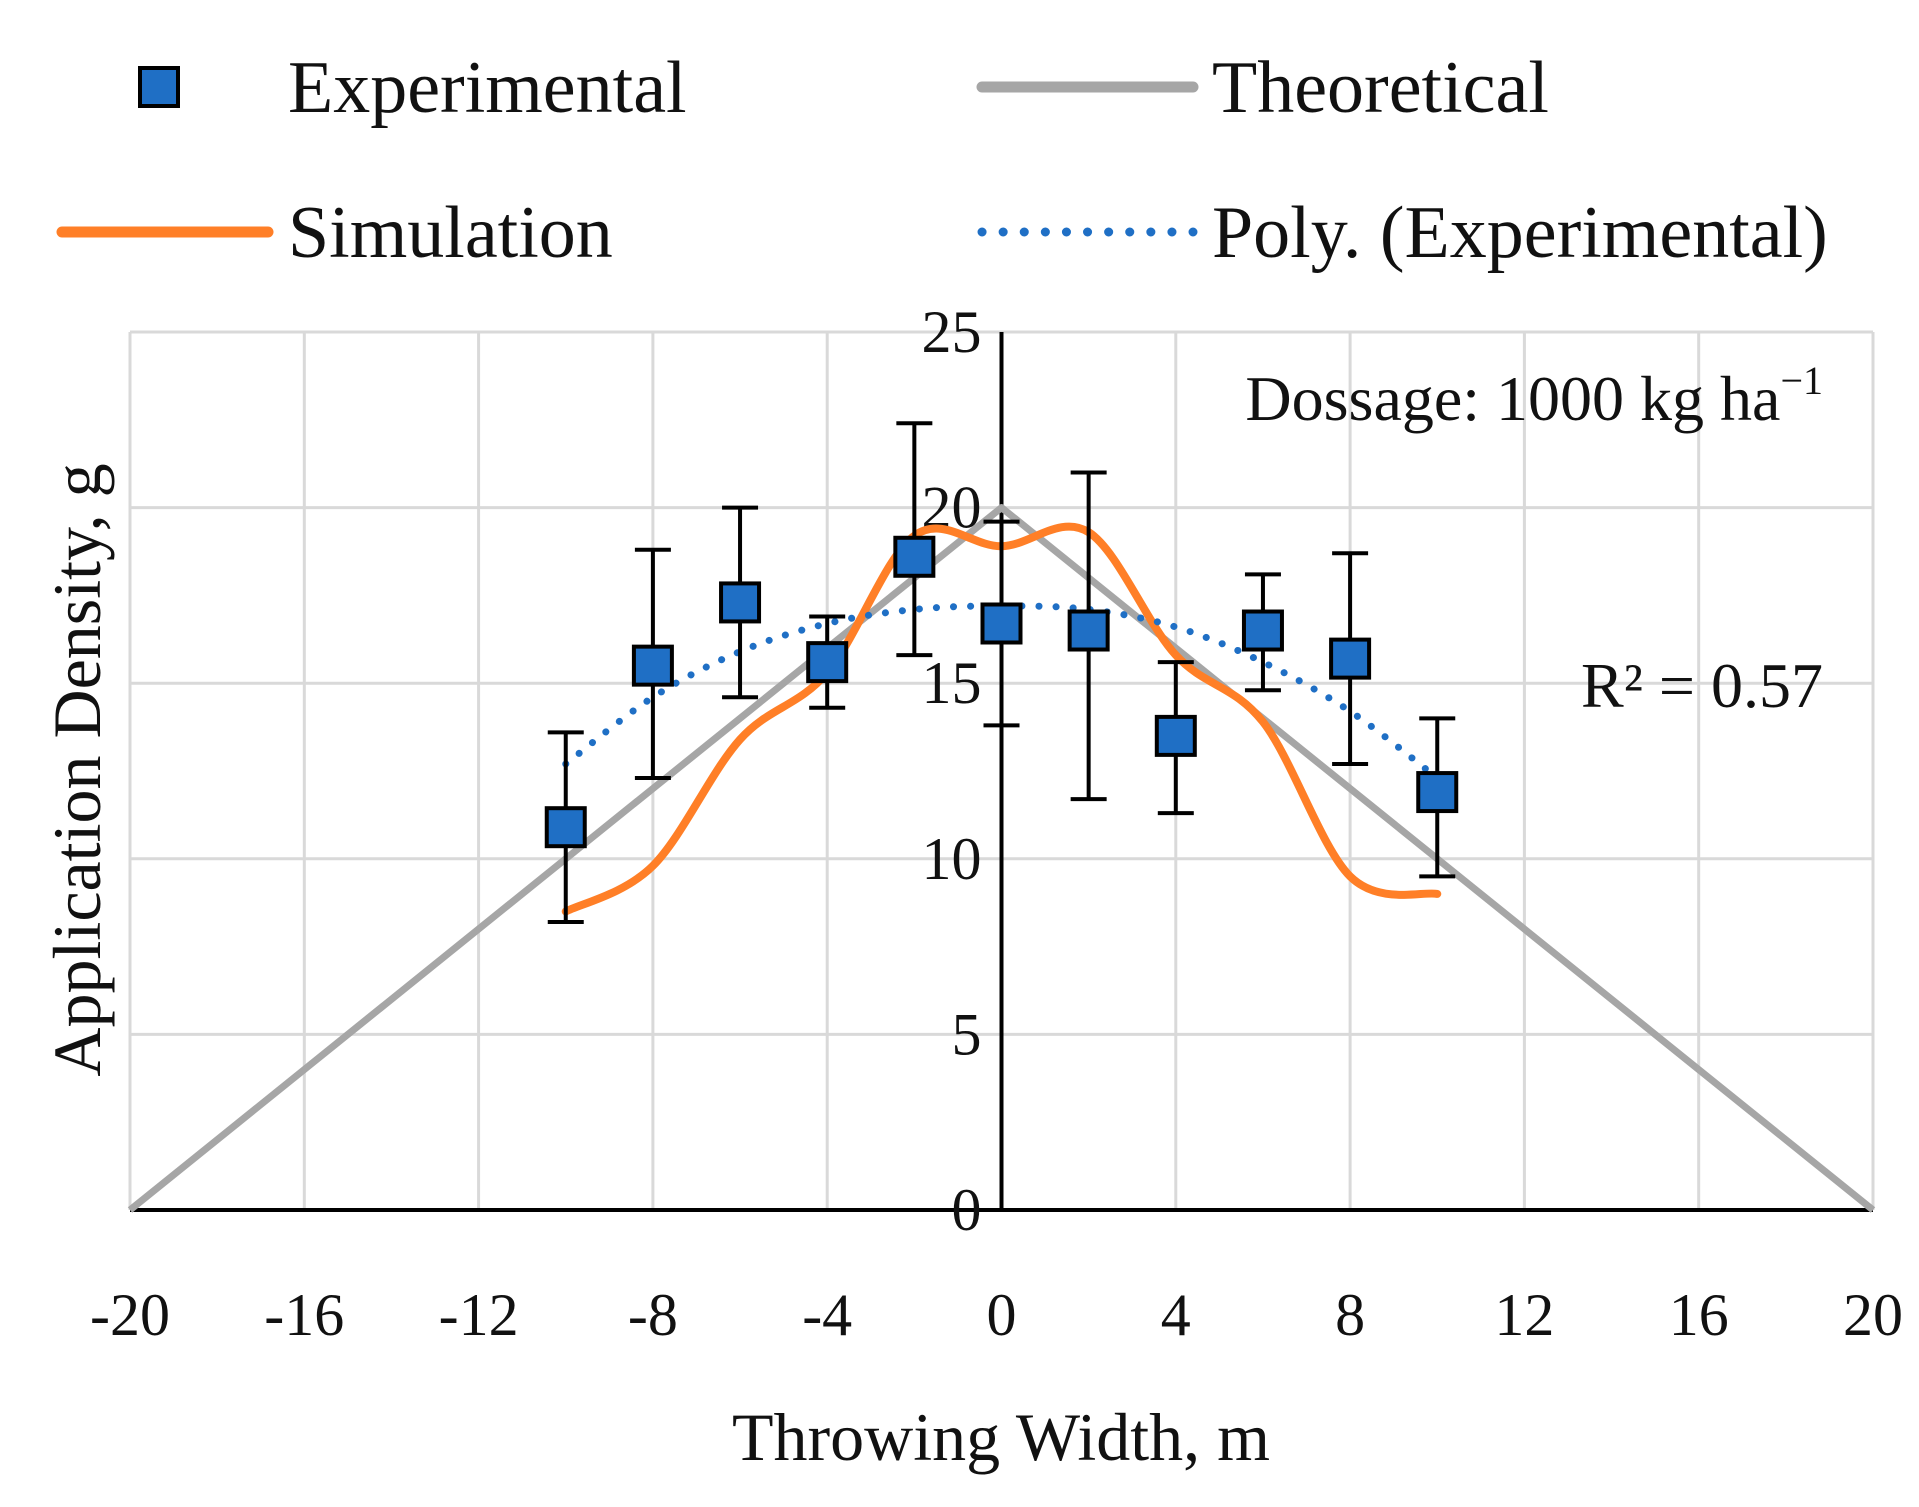 This screenshot has width=1919, height=1507. I want to click on x-tick-label-6: 4, so click(1176, 1315).